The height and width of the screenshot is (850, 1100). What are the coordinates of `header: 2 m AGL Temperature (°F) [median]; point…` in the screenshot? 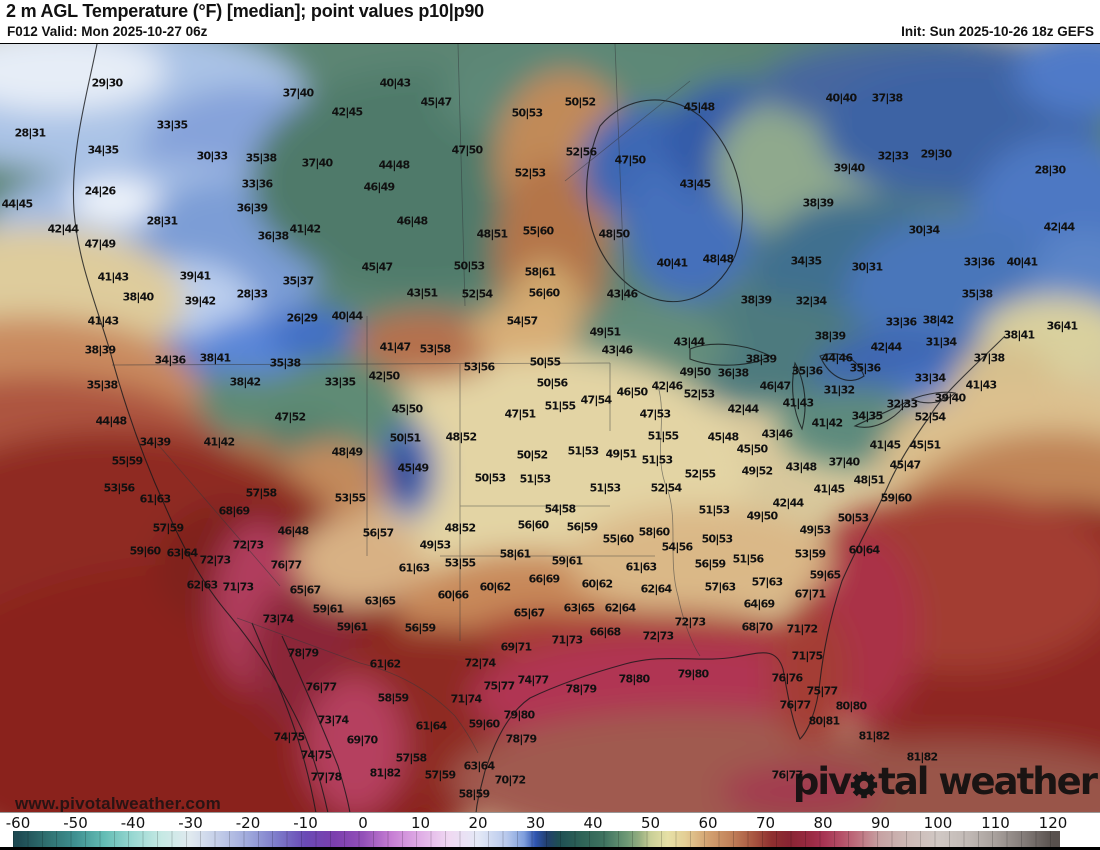 It's located at (550, 21).